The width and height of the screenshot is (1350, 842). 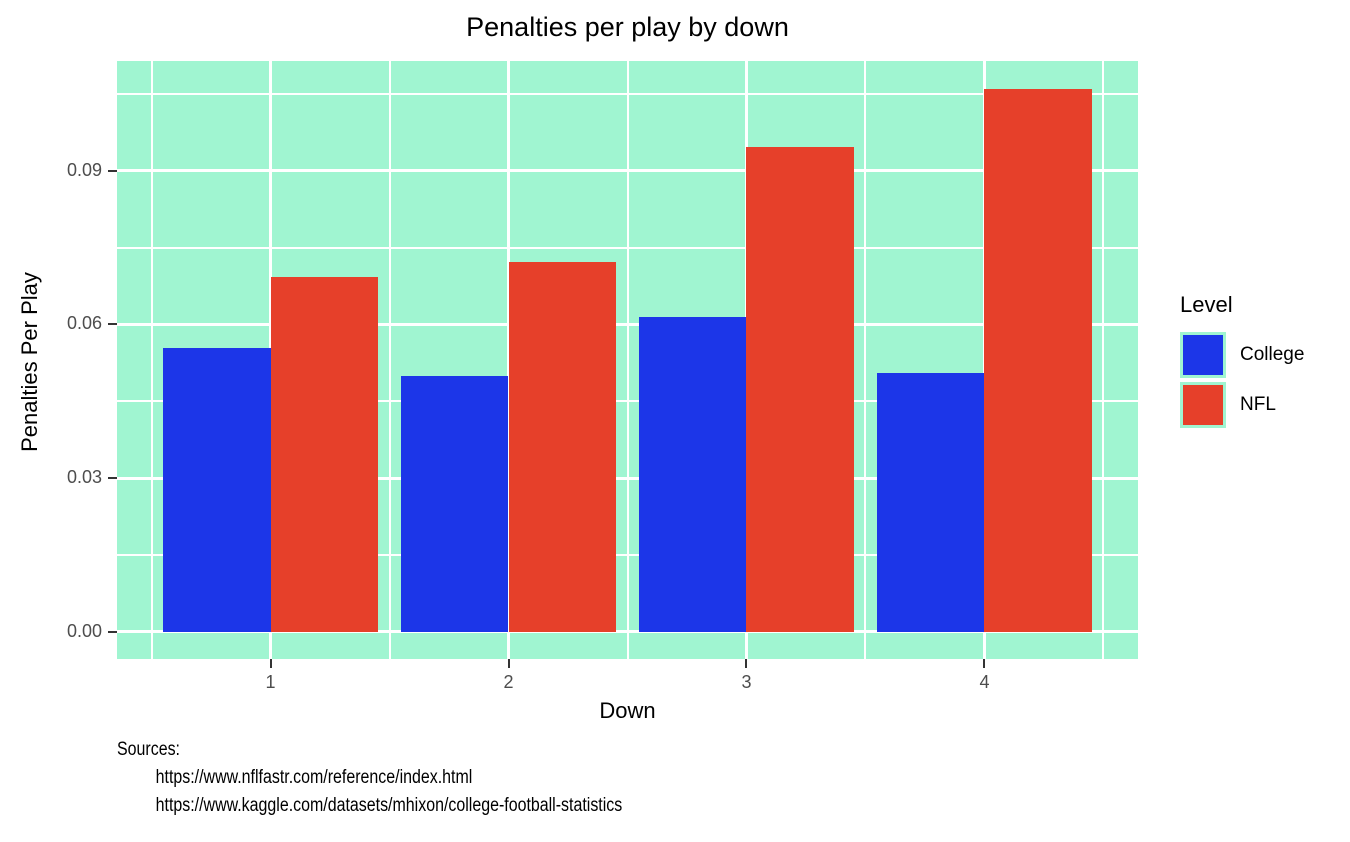 What do you see at coordinates (1206, 304) in the screenshot?
I see `legend-title: Level` at bounding box center [1206, 304].